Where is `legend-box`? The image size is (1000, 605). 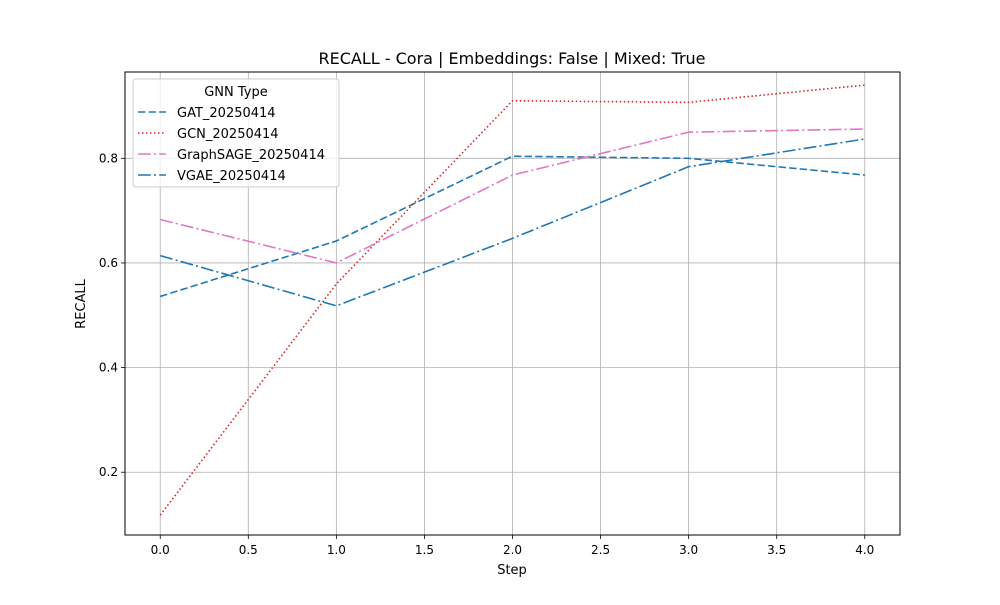 legend-box is located at coordinates (236, 133).